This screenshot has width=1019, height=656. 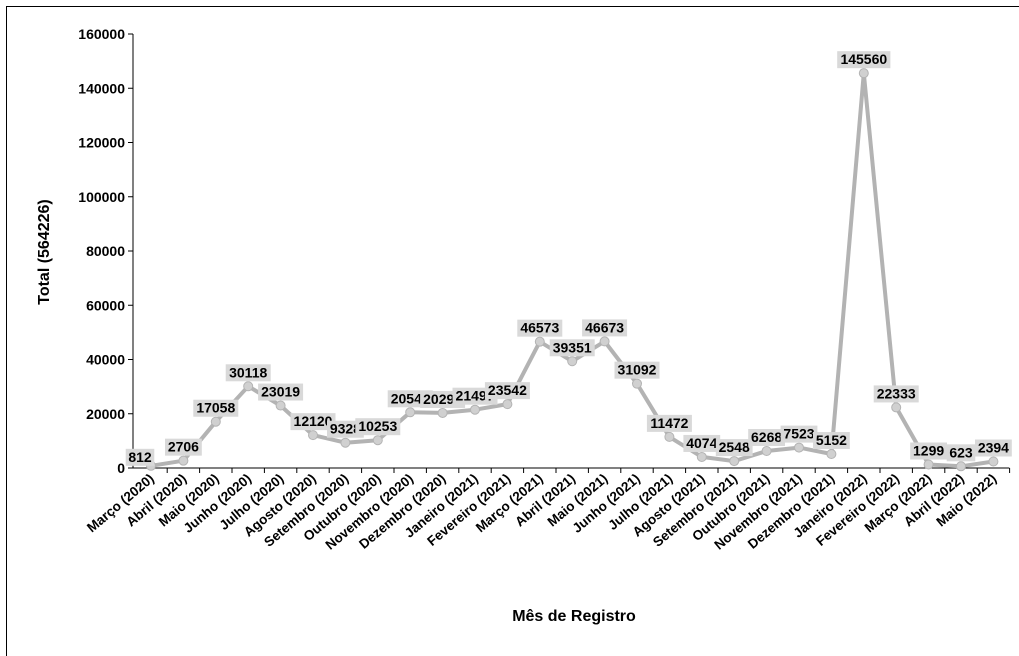 I want to click on data-label: 23019, so click(x=280, y=392).